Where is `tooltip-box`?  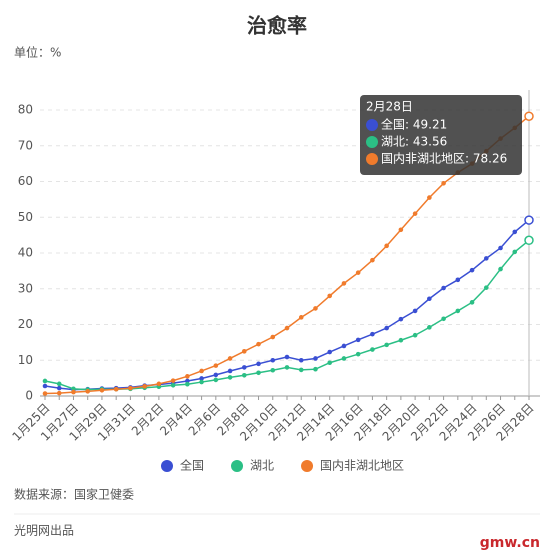
tooltip-box is located at coordinates (441, 135).